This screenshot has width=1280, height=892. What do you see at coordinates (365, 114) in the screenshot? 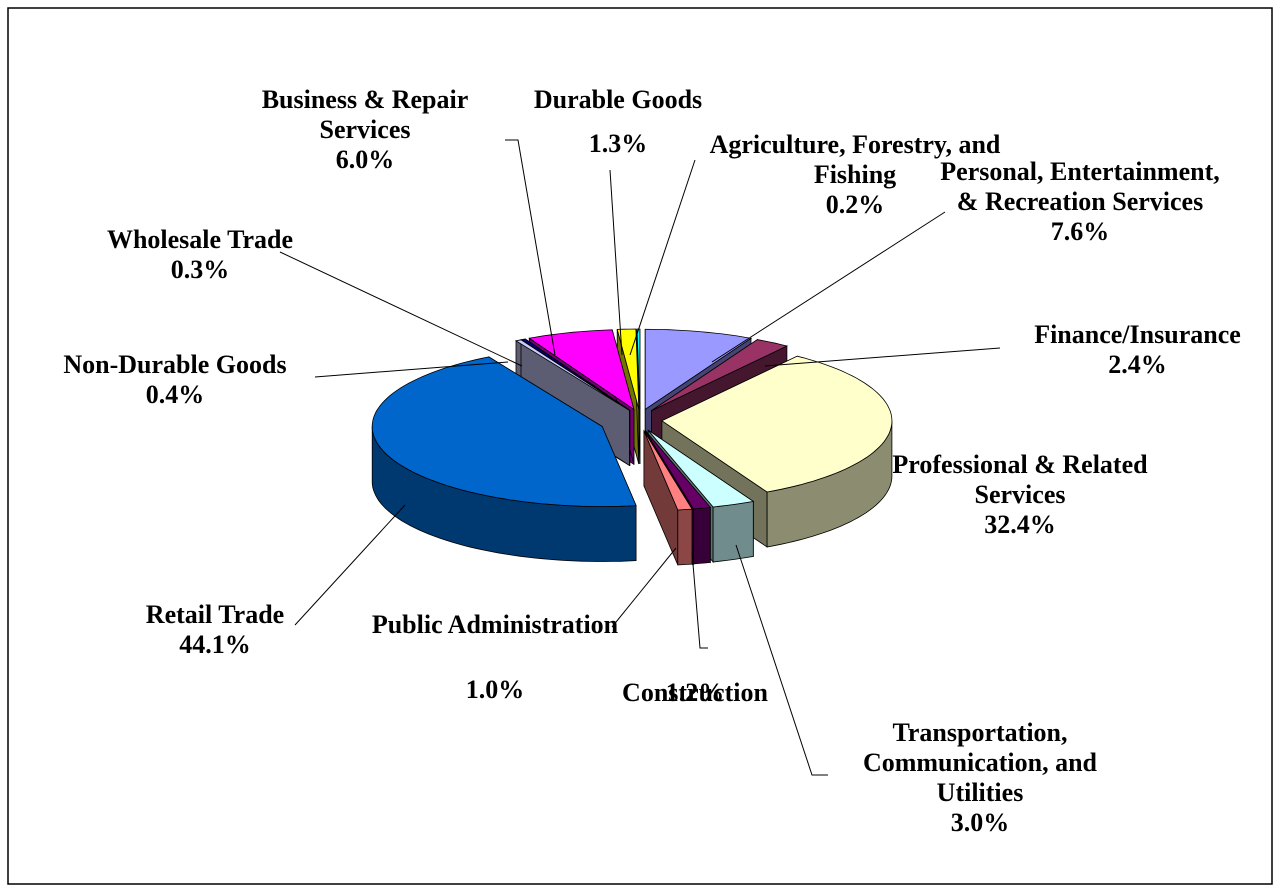
I see `category-label: Business & Repair Services` at bounding box center [365, 114].